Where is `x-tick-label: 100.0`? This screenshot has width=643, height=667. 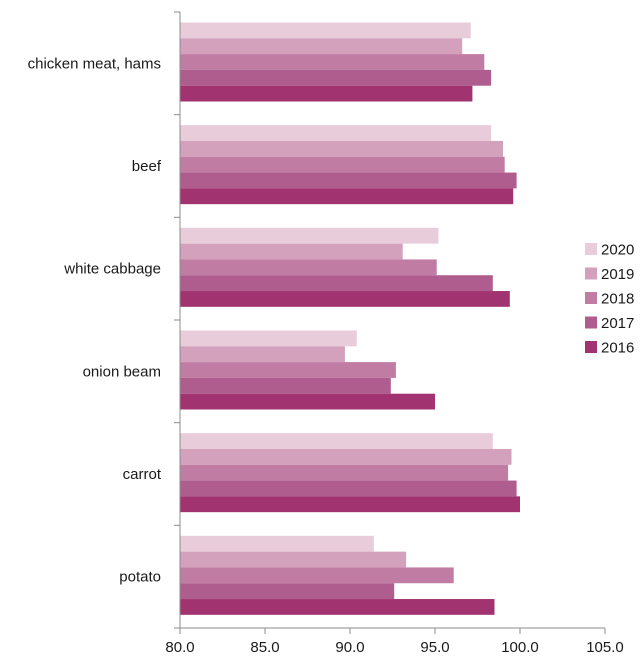 x-tick-label: 100.0 is located at coordinates (520, 647).